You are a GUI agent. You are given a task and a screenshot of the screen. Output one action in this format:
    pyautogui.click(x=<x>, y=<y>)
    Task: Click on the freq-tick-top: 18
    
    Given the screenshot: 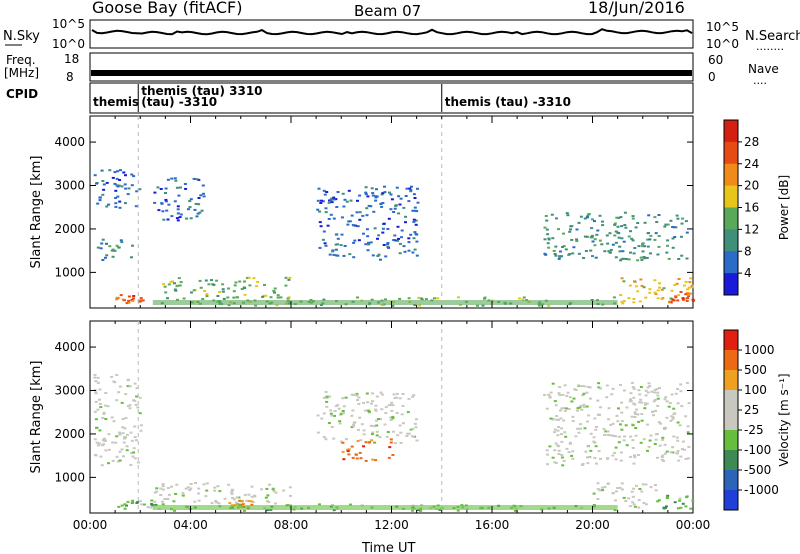 What is the action you would take?
    pyautogui.click(x=71, y=59)
    